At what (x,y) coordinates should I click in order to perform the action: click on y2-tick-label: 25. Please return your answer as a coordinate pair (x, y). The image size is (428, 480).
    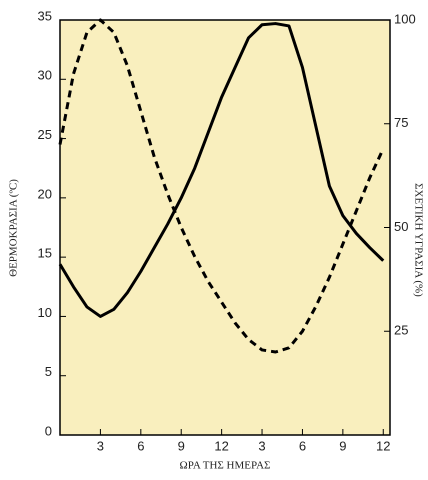
    Looking at the image, I should click on (401, 330).